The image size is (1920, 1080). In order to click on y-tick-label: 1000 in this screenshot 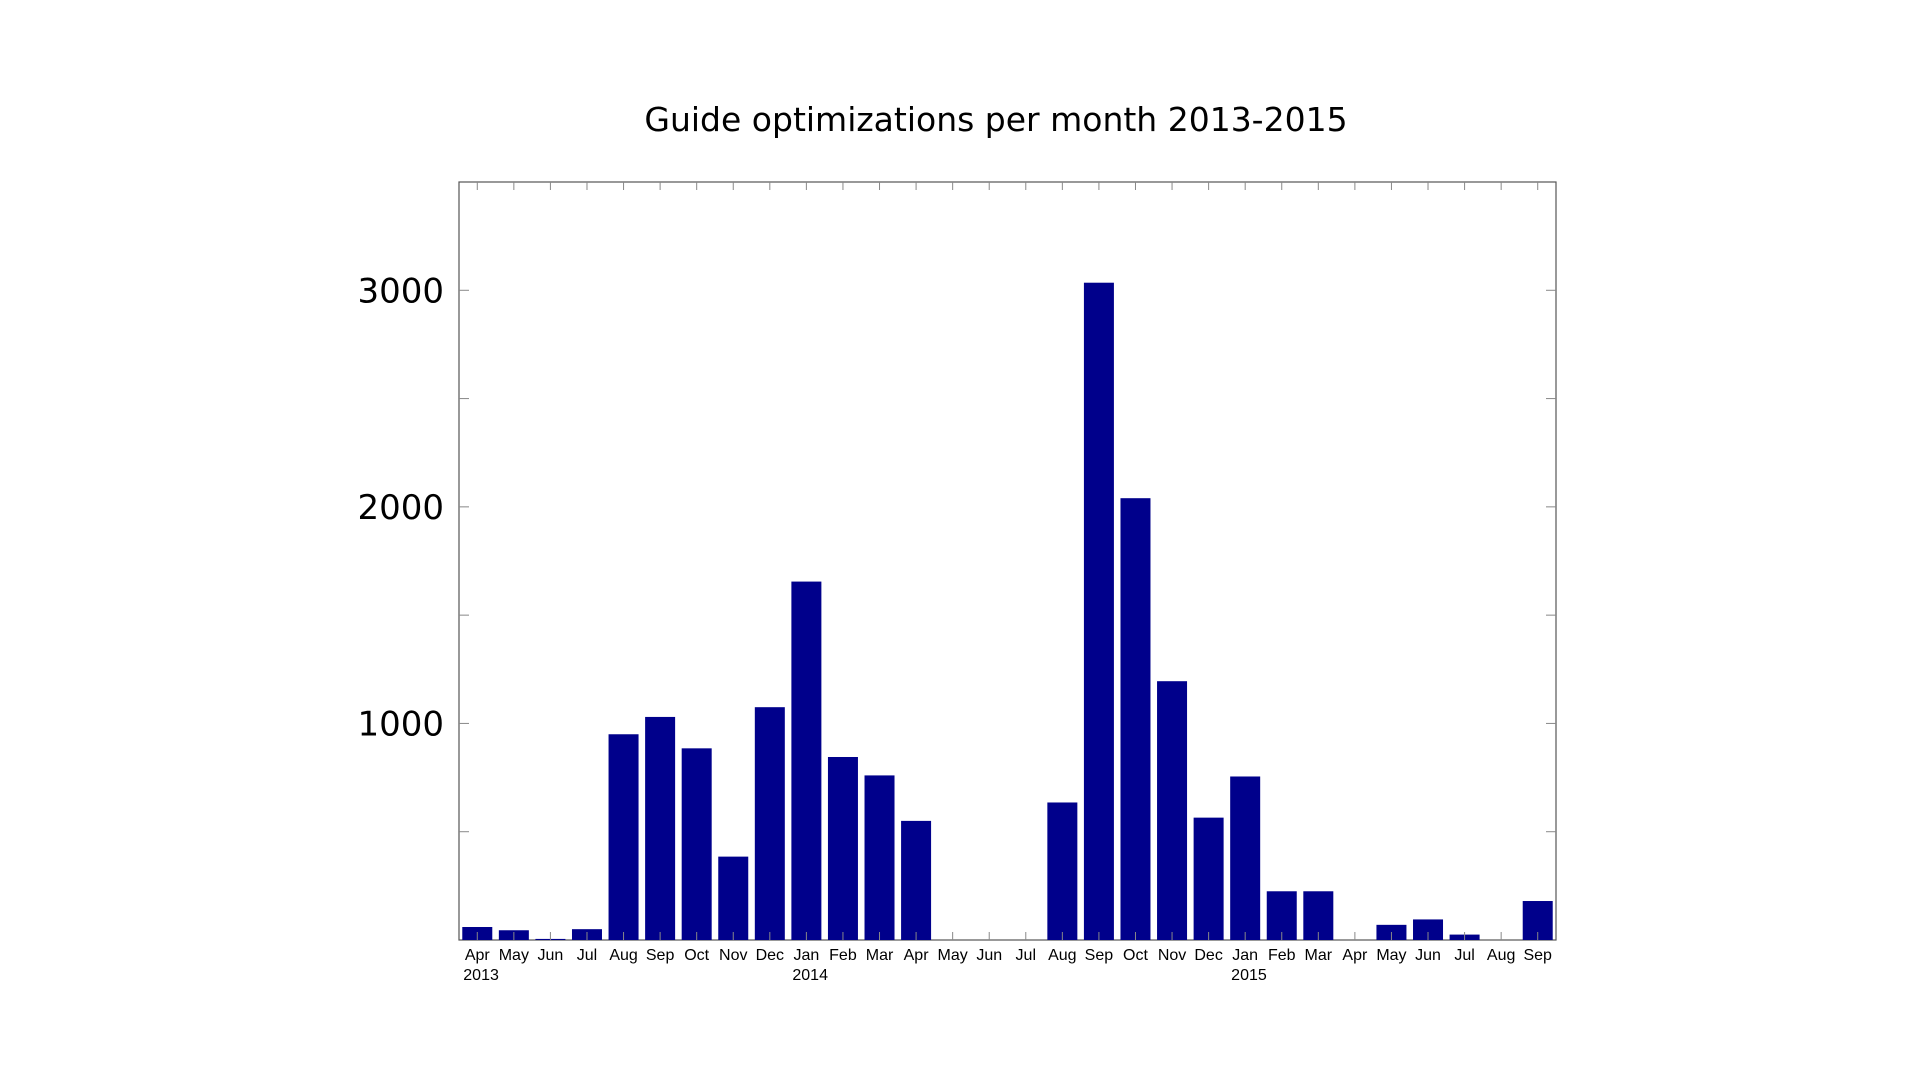, I will do `click(400, 724)`.